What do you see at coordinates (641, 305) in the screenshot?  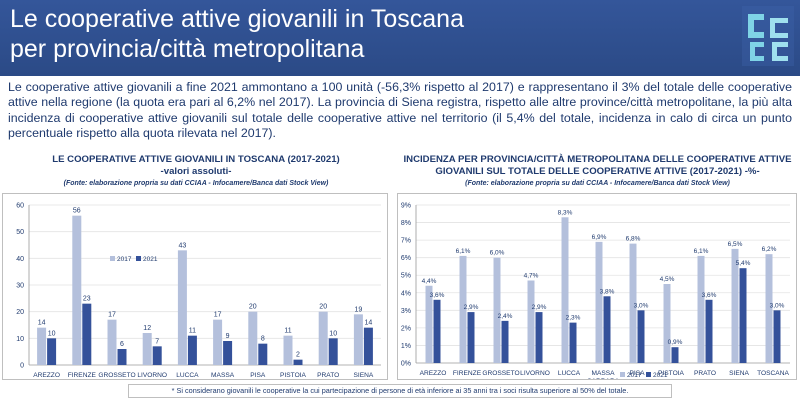 I see `data-label-2021: 3,0%` at bounding box center [641, 305].